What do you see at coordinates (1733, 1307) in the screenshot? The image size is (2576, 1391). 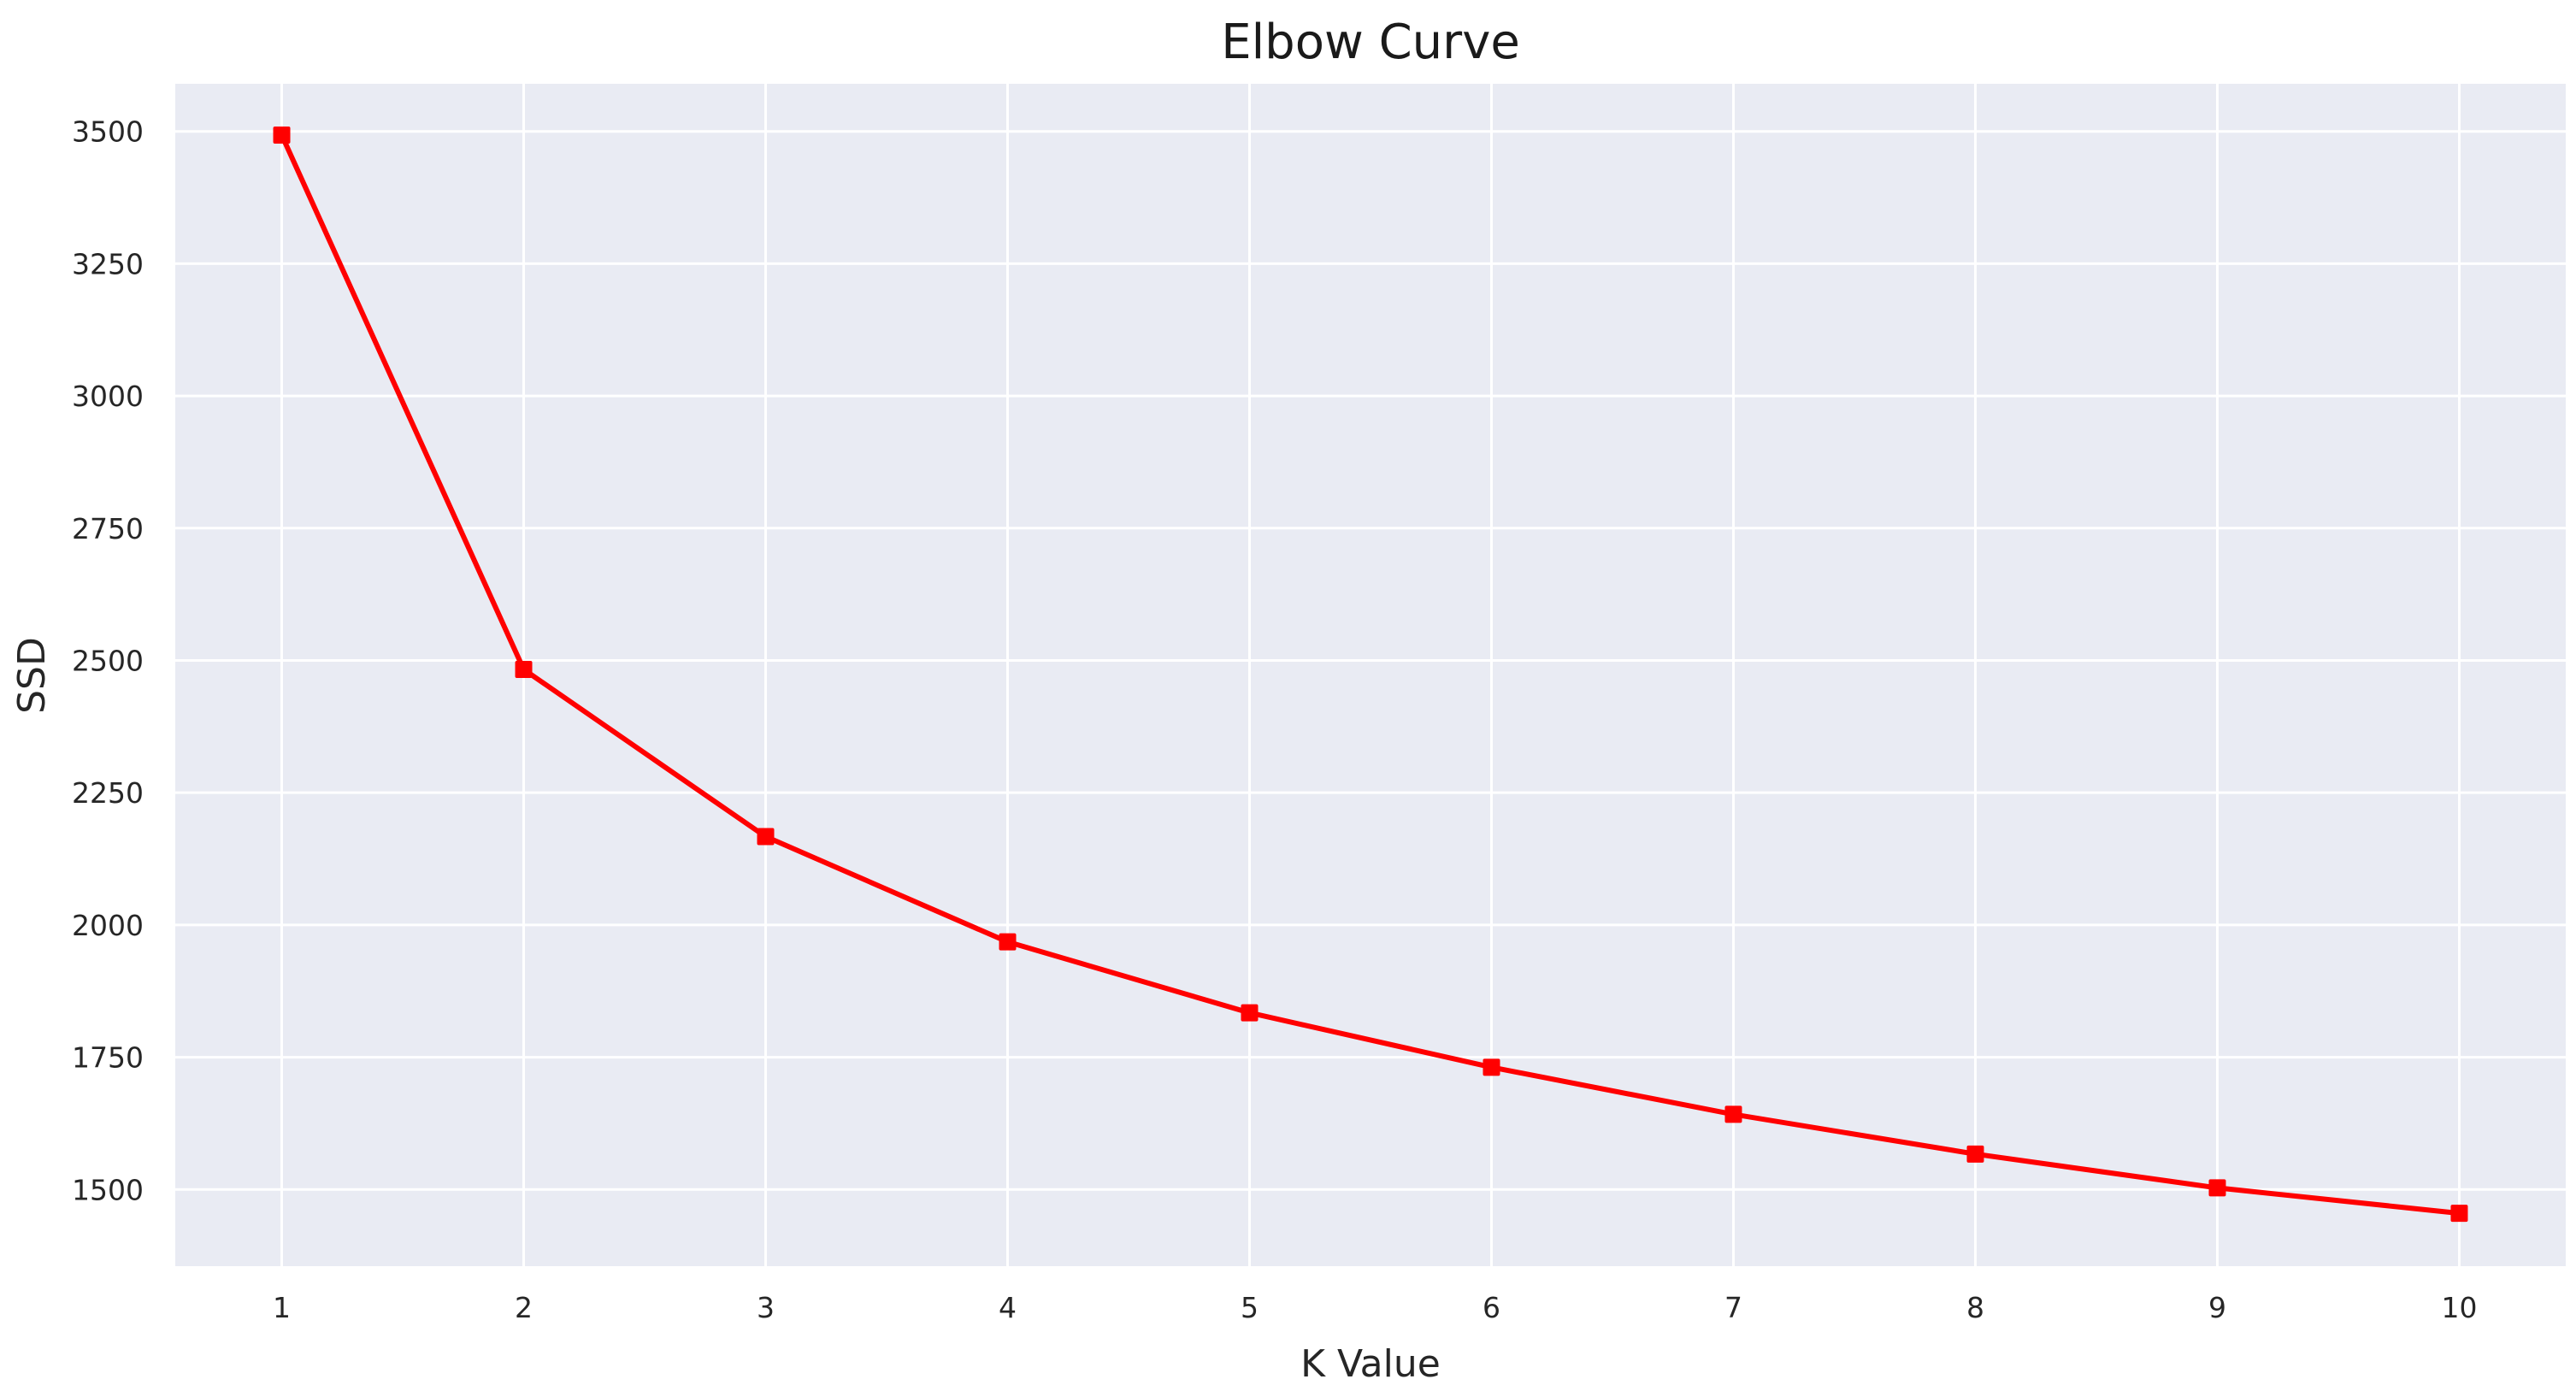 I see `x-tick-label: 7` at bounding box center [1733, 1307].